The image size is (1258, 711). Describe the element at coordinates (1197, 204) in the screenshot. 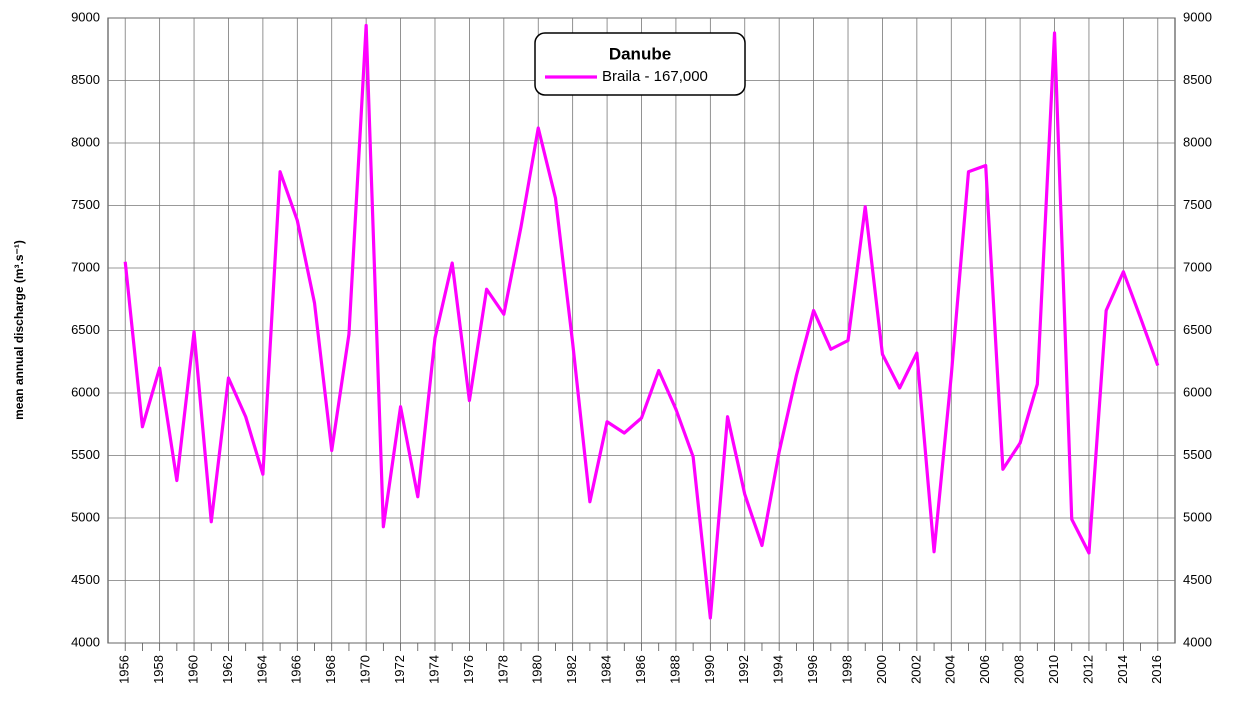

I see `y2-tick-label: 7500` at that location.